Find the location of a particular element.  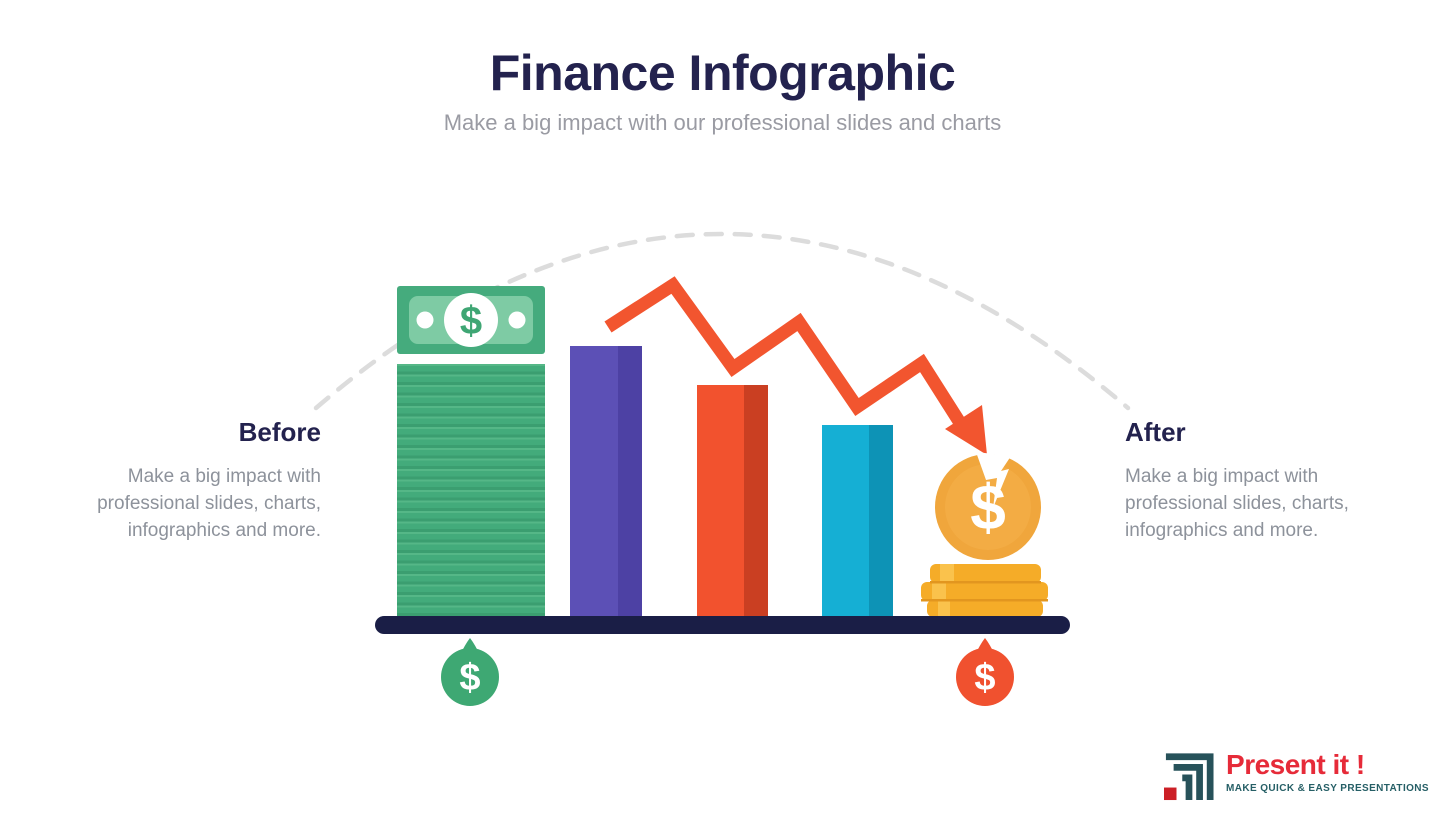

banknote-dot-left is located at coordinates (425, 320).